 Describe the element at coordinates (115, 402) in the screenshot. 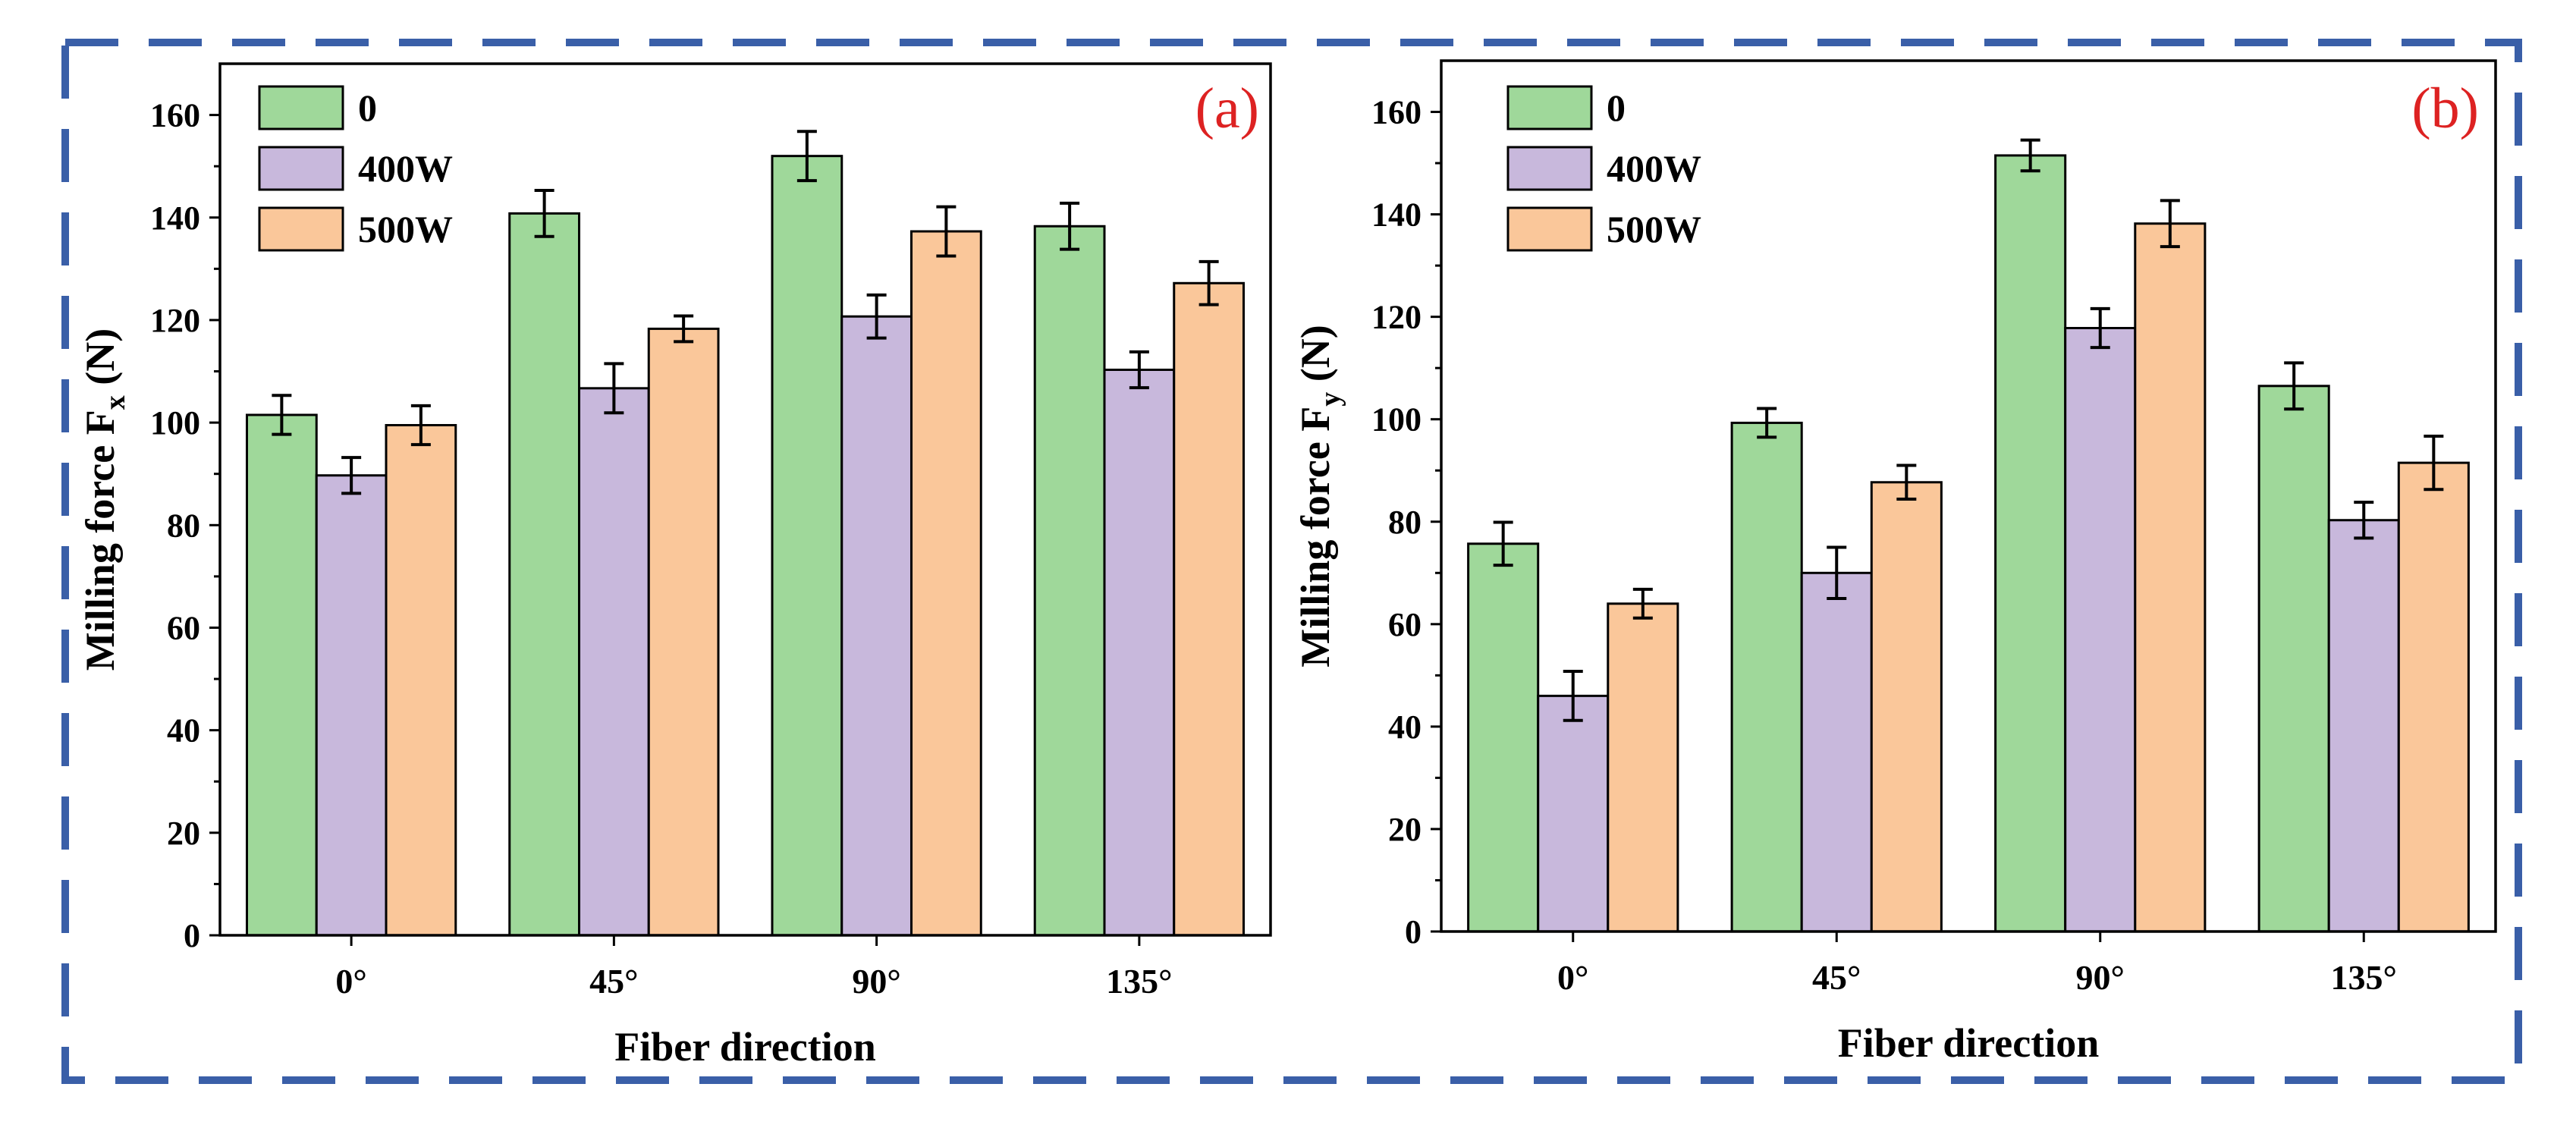

I see `y-axis-label-subscript: x` at that location.